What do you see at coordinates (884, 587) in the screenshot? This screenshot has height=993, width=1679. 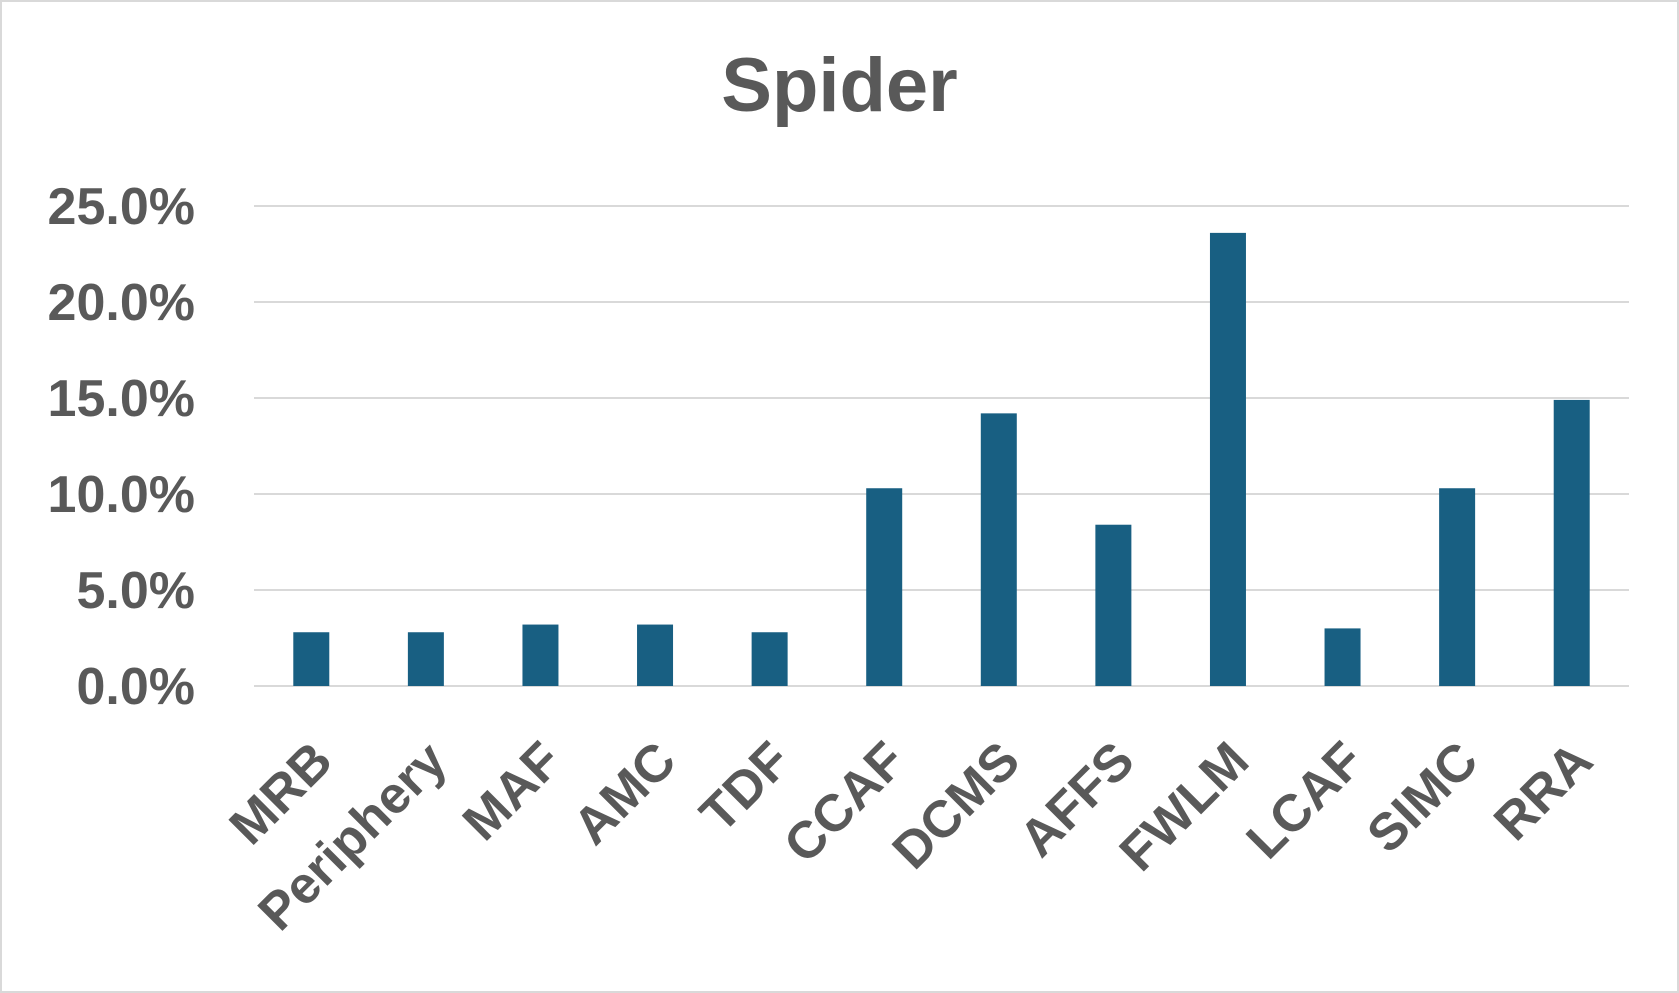 I see `bar-ccaf` at bounding box center [884, 587].